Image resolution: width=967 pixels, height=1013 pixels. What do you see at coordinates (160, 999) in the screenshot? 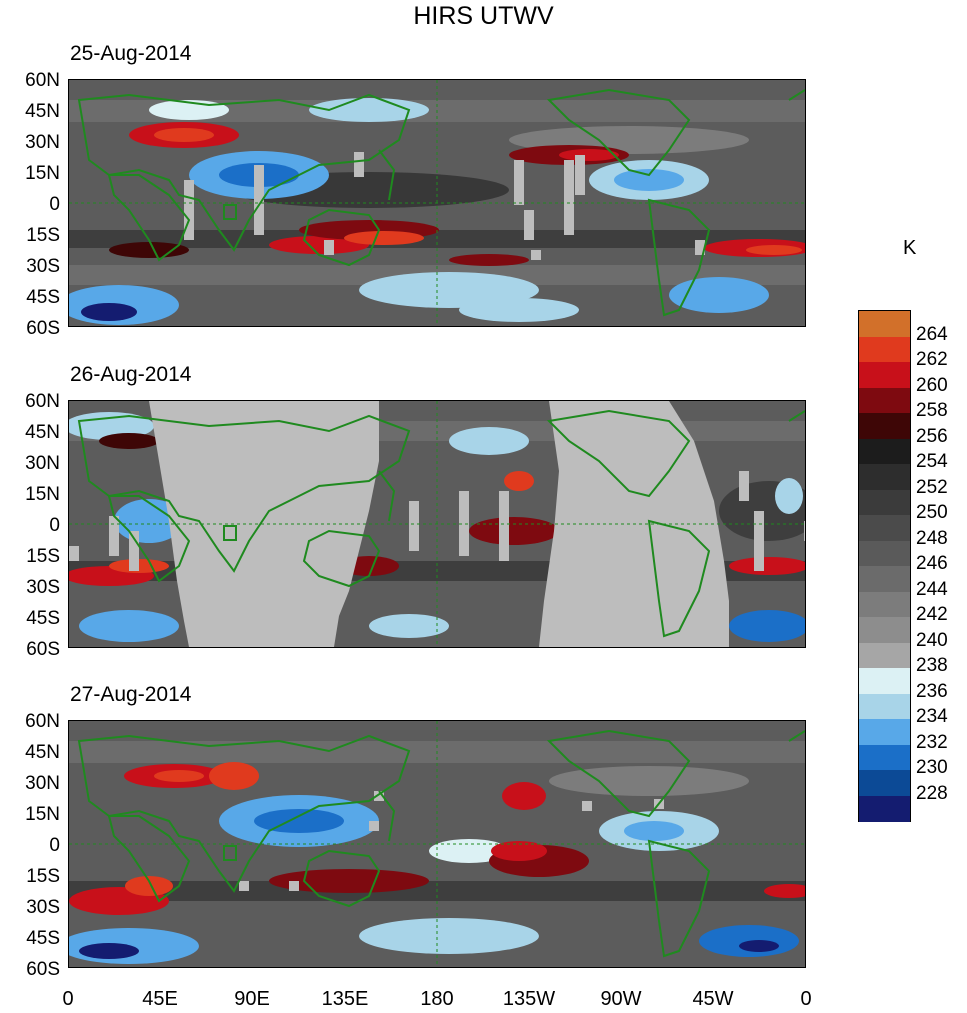
I see `lon-label: 45E` at bounding box center [160, 999].